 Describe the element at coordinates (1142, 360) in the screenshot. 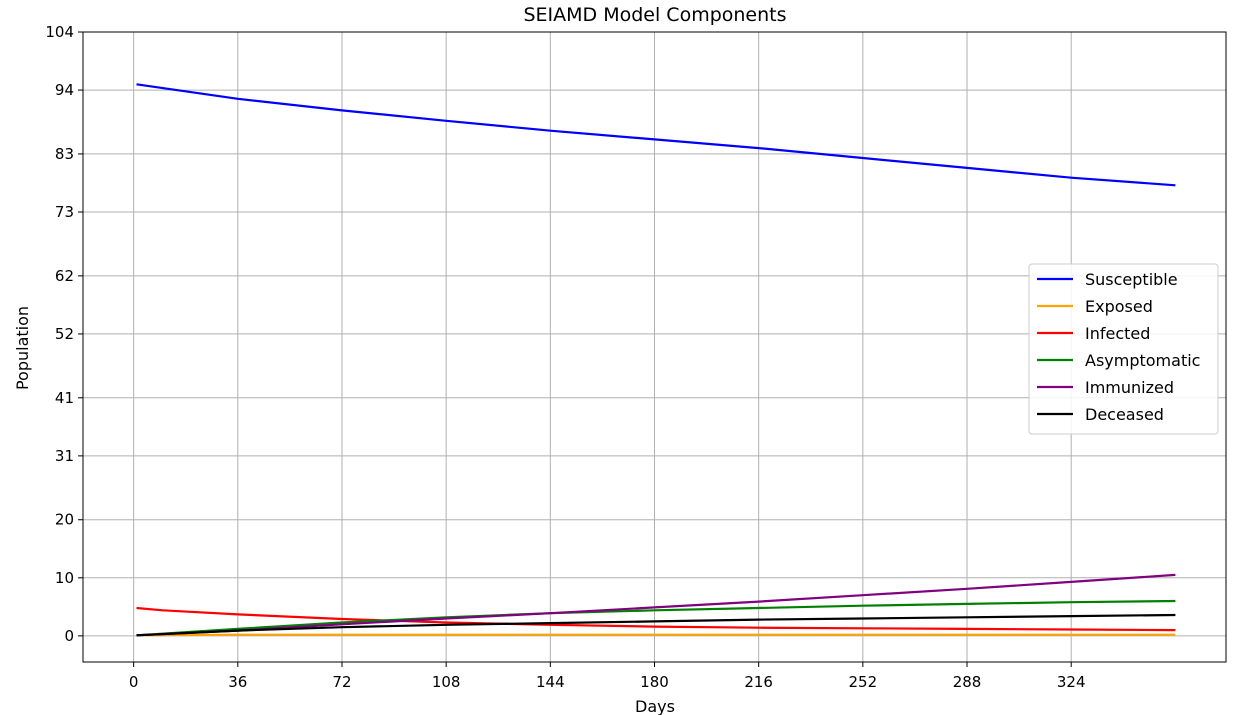

I see `legend-label-asymptomatic: Asymptomatic` at that location.